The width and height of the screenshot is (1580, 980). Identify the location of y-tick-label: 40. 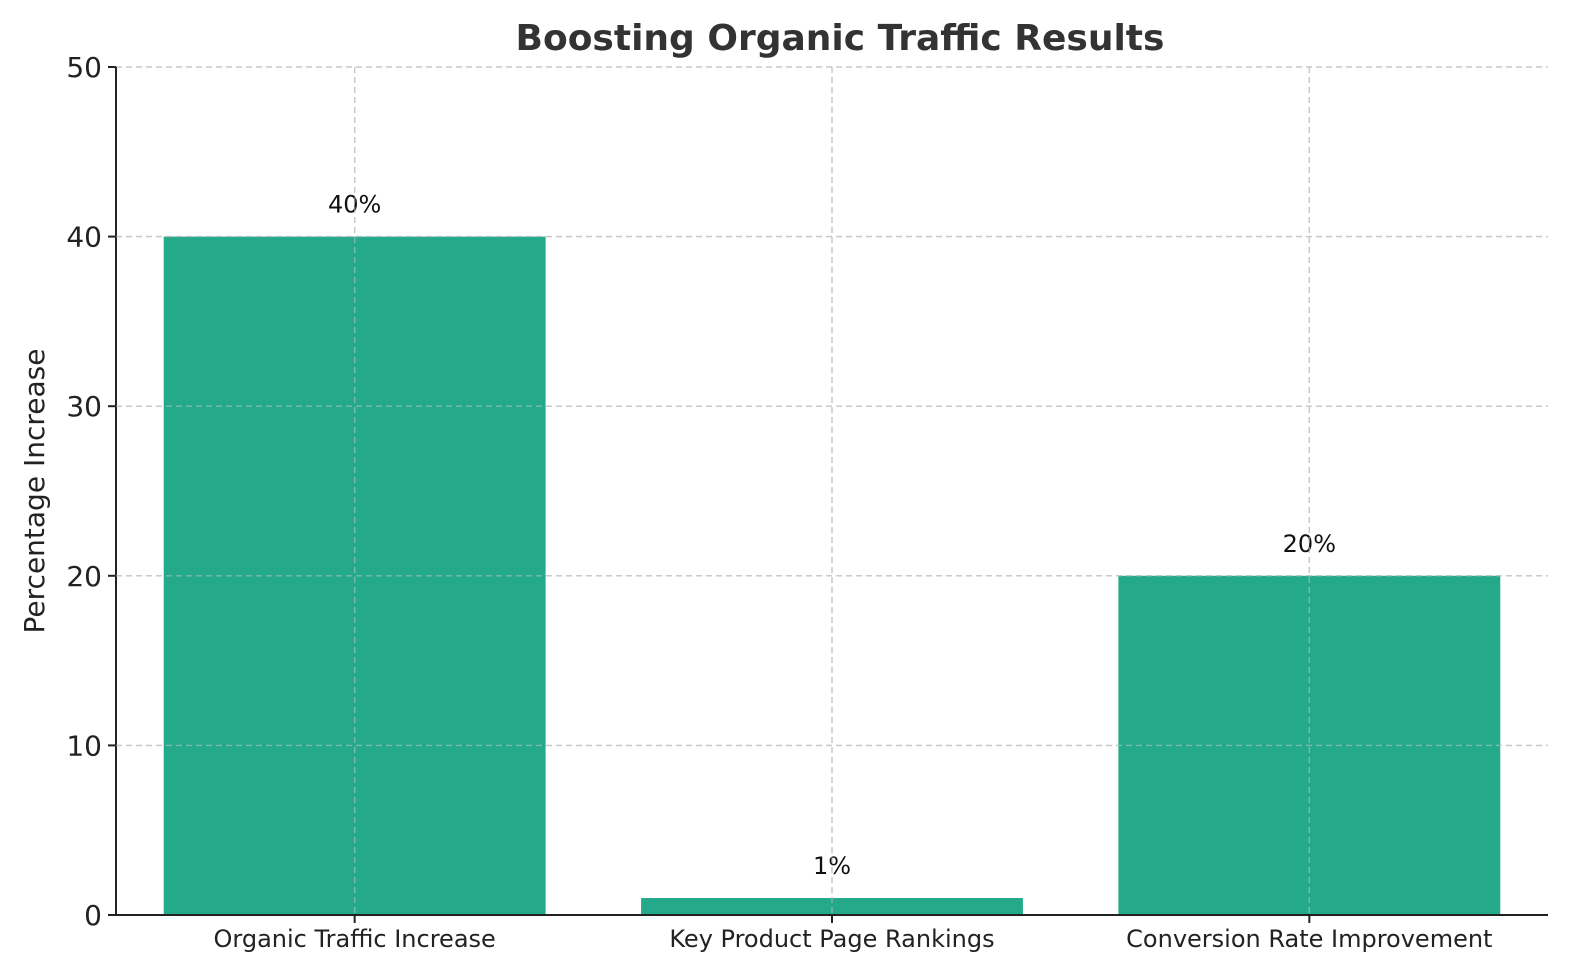
(84, 237).